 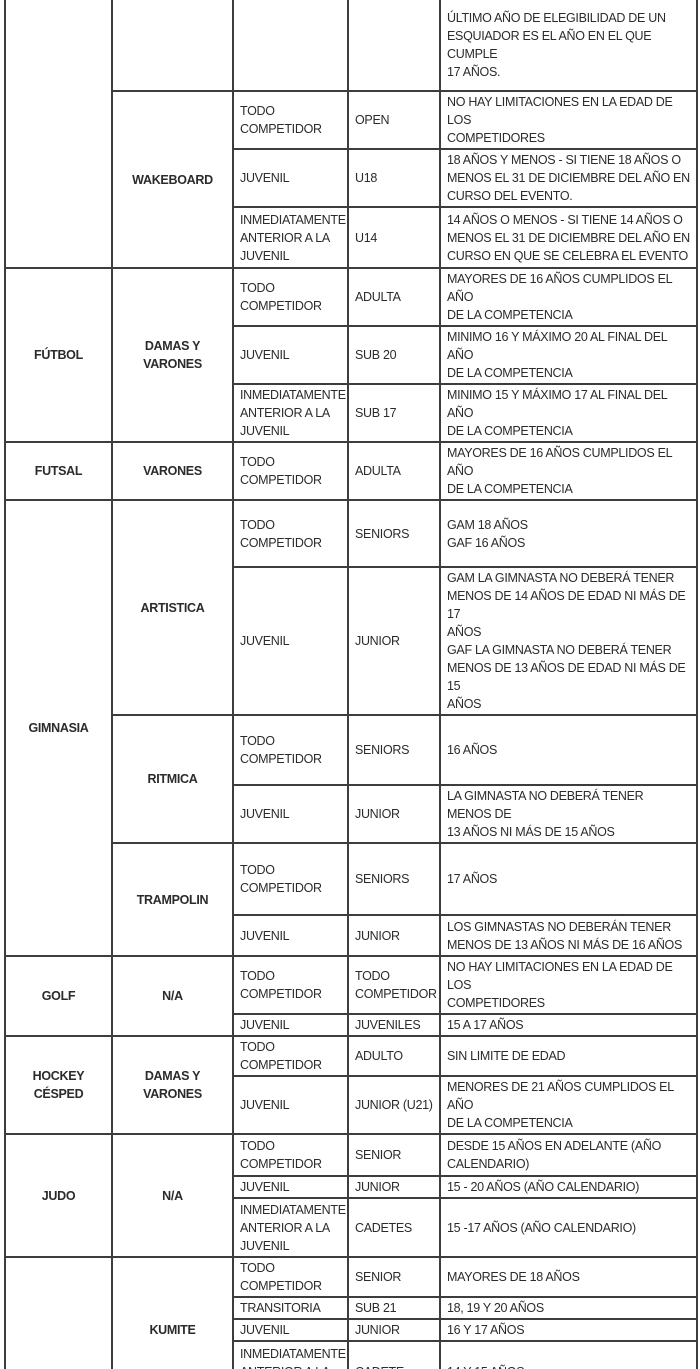 What do you see at coordinates (172, 899) in the screenshot?
I see `discipline-cell: TRAMPOLIN` at bounding box center [172, 899].